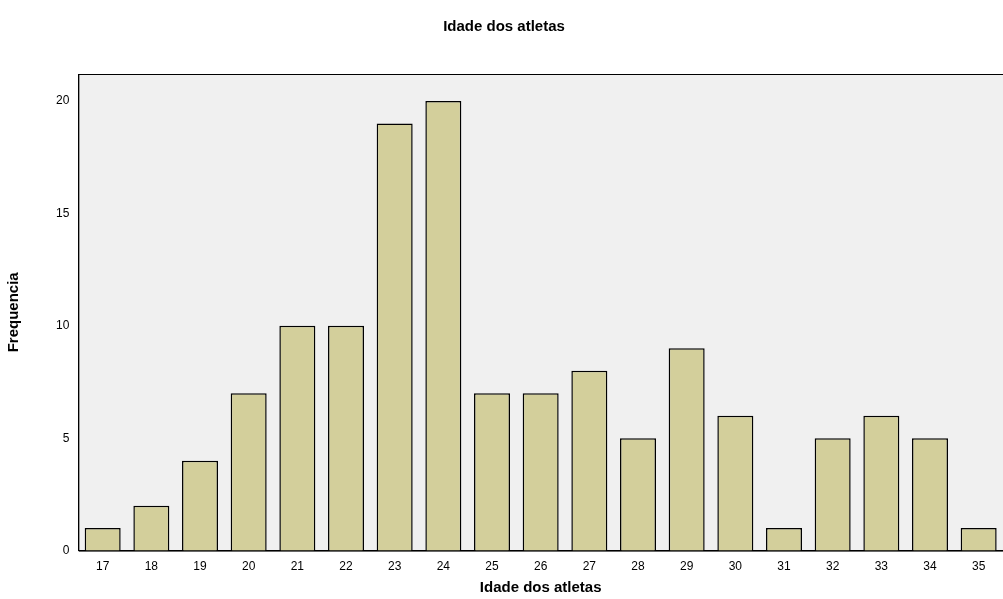 The width and height of the screenshot is (1003, 599). I want to click on x-tick-label: 35, so click(978, 566).